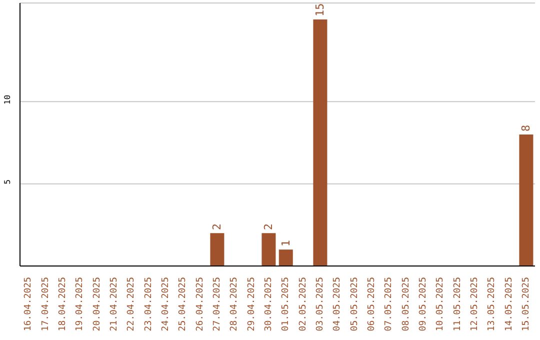 The width and height of the screenshot is (540, 340). I want to click on x-tick-label: 23.04.2025, so click(149, 304).